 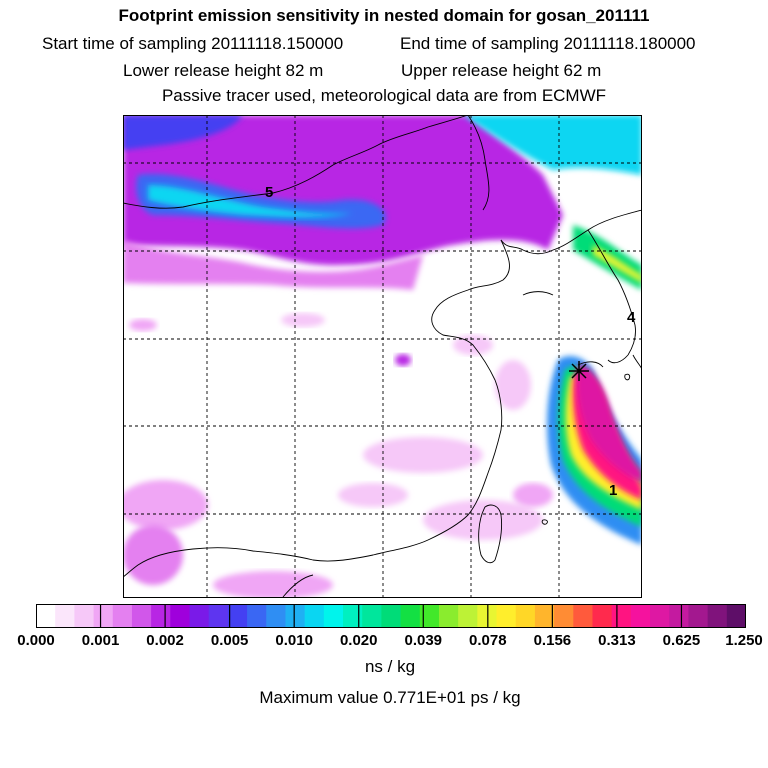 I want to click on colorbar, so click(x=391, y=616).